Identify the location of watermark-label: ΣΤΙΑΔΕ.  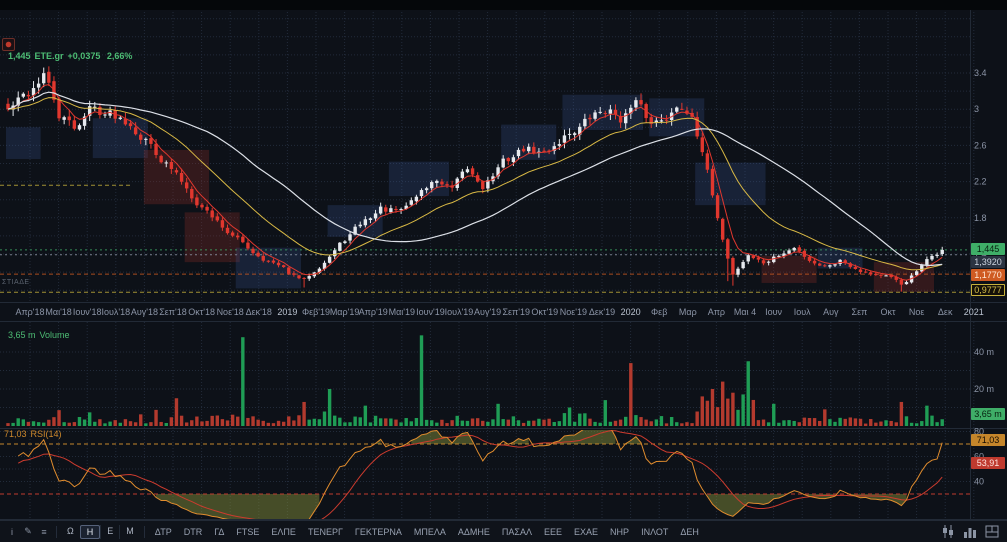
(16, 282).